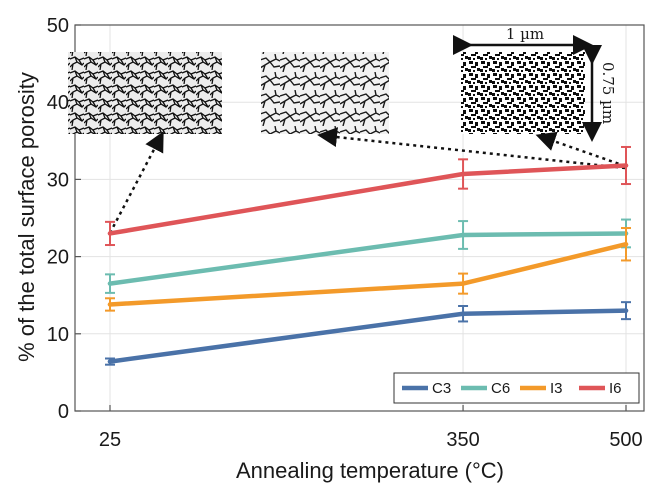 This screenshot has height=486, width=646. I want to click on y-tick-label: 30, so click(58, 180).